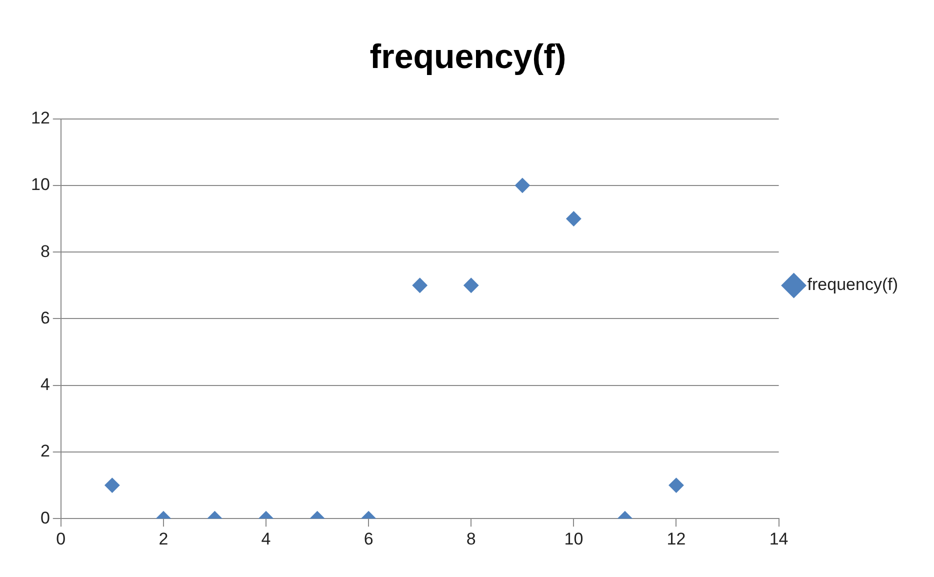  Describe the element at coordinates (676, 538) in the screenshot. I see `x-tick-label: 12` at that location.